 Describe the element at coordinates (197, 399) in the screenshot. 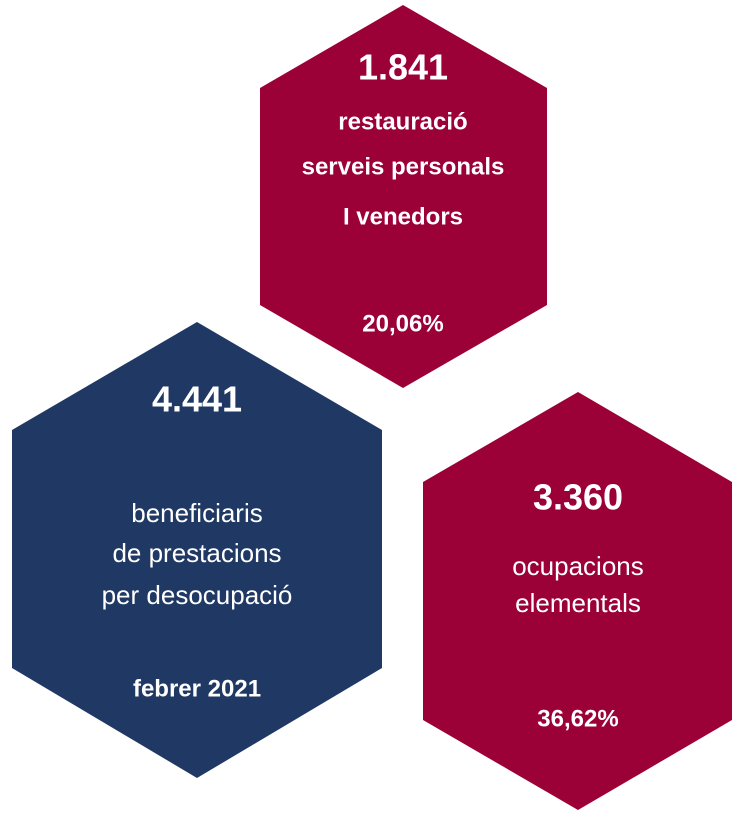

I see `count: 4.441` at that location.